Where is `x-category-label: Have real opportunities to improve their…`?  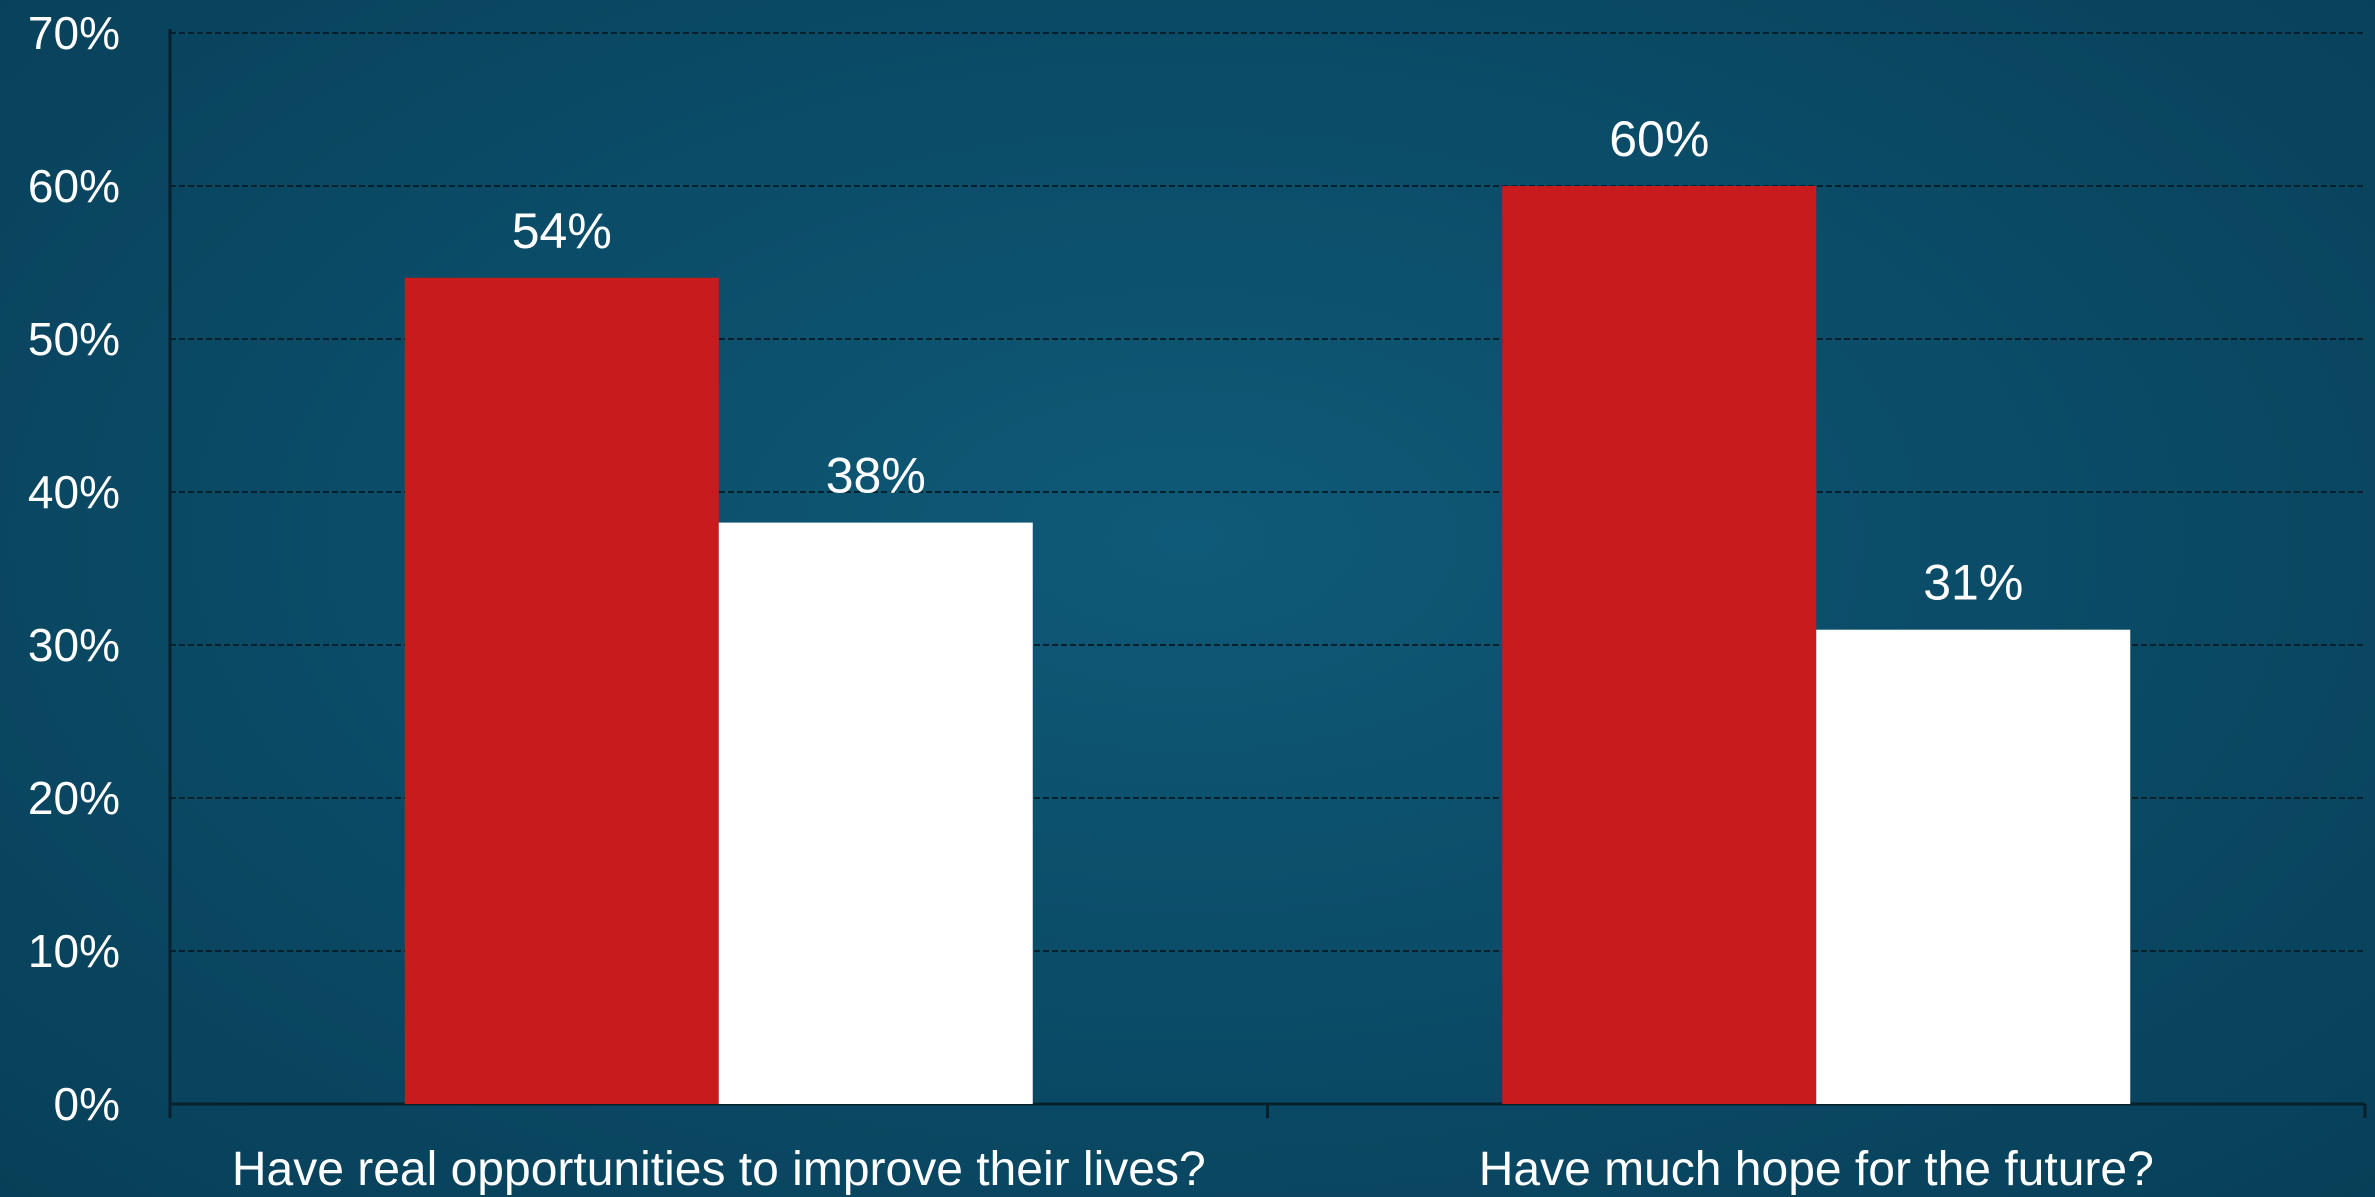 x-category-label: Have real opportunities to improve their… is located at coordinates (719, 1169).